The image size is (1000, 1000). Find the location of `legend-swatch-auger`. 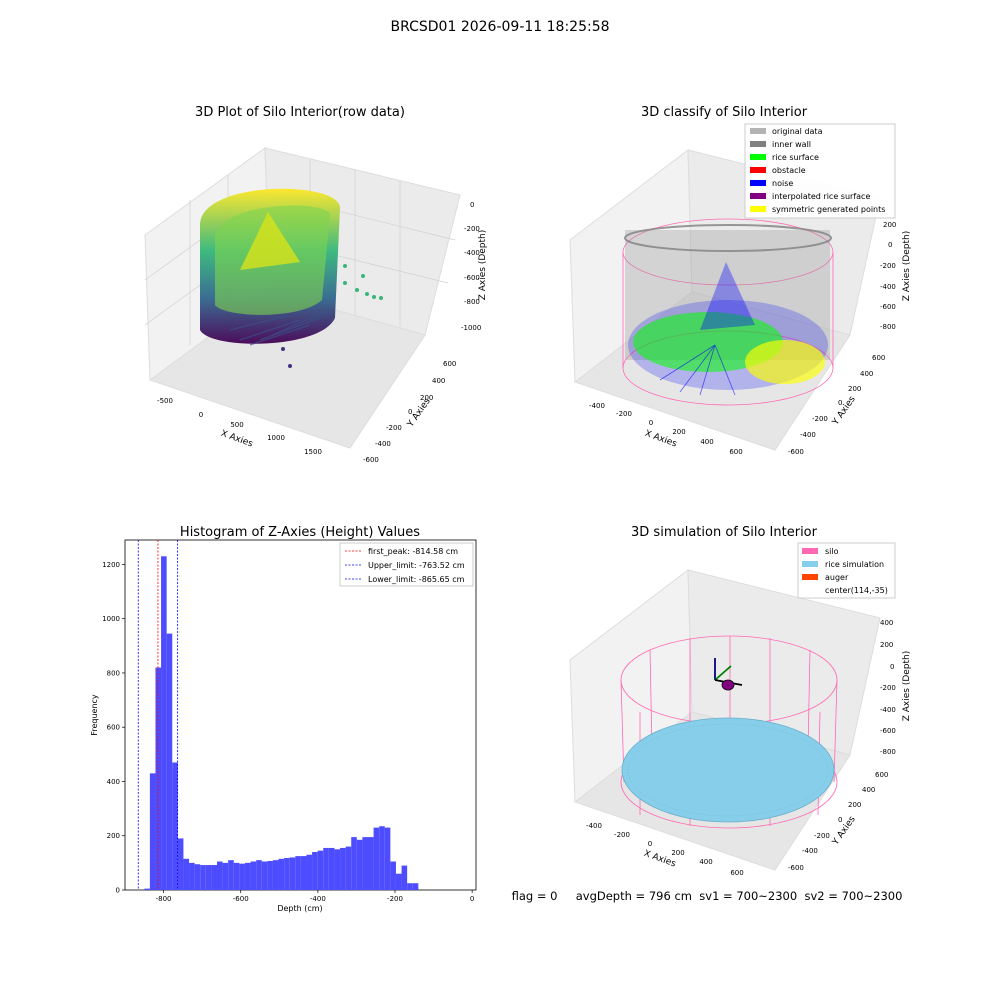

legend-swatch-auger is located at coordinates (810, 577).